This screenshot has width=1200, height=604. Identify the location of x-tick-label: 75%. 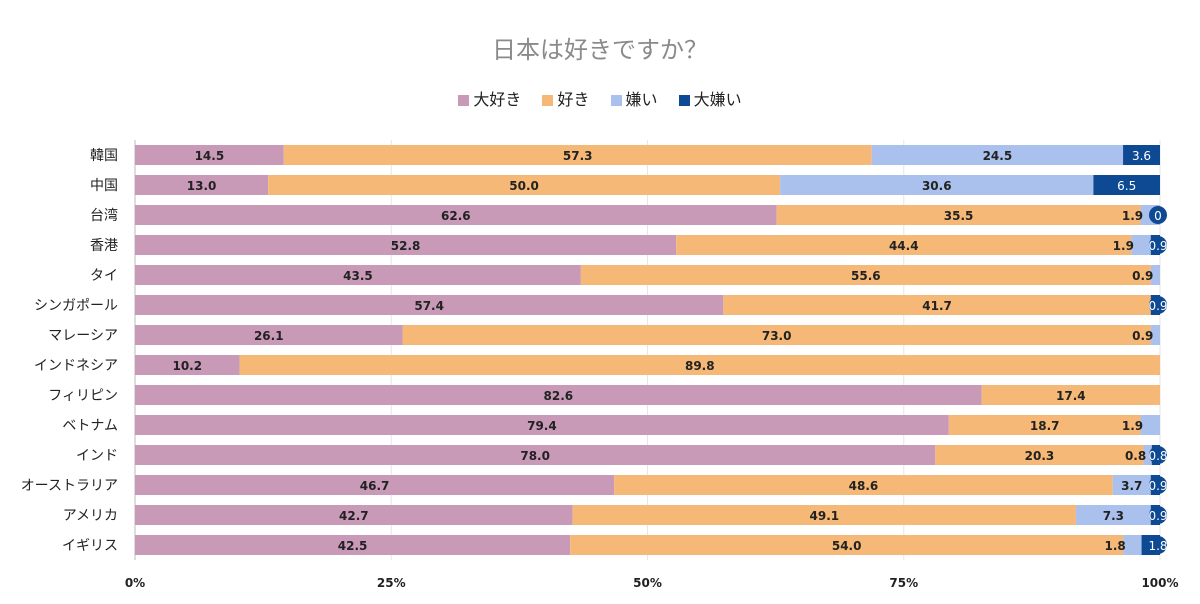
(903, 583).